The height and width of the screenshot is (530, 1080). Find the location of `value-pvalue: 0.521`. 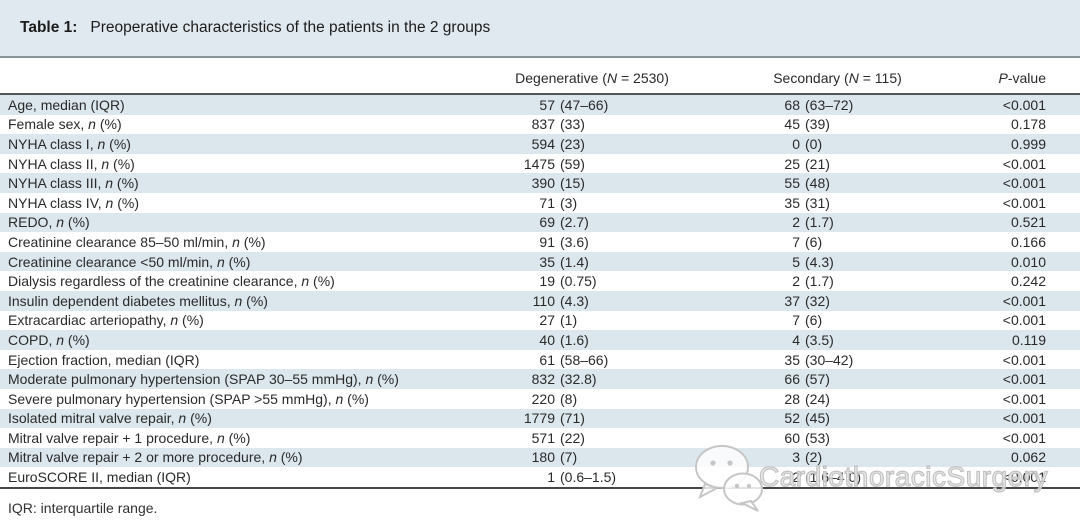

value-pvalue: 0.521 is located at coordinates (1028, 222).